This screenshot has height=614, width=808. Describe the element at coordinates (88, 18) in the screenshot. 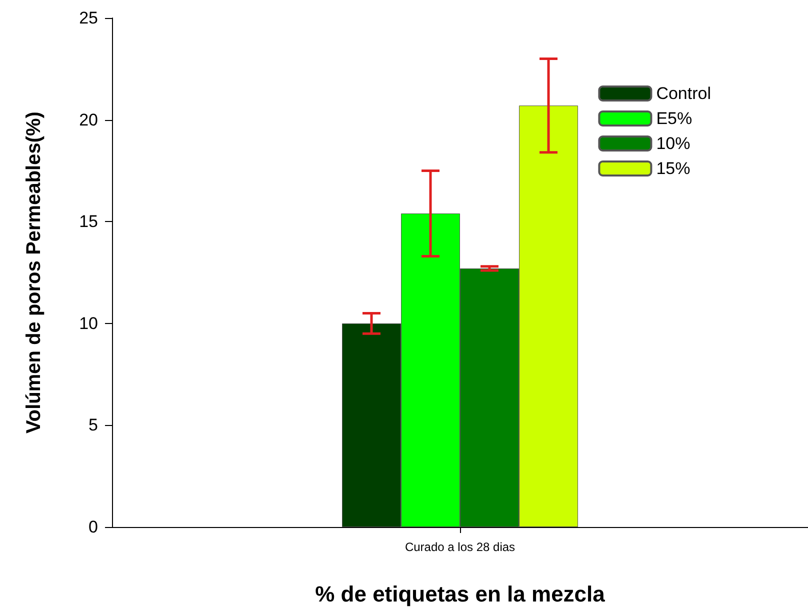

I see `y-tick-label: 25` at that location.